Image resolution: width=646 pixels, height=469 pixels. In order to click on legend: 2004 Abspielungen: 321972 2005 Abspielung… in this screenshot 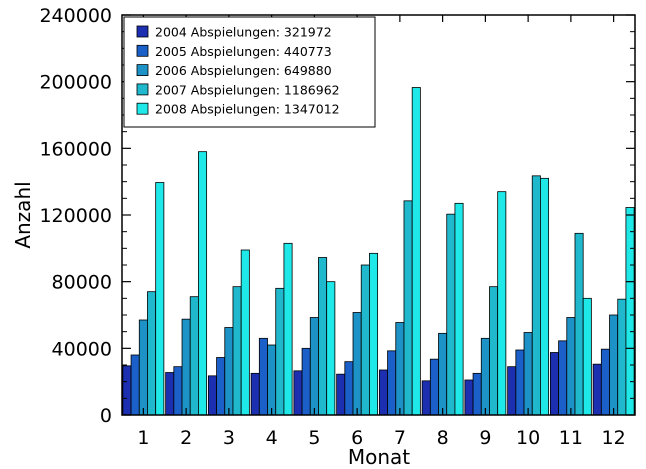, I will do `click(249, 72)`.